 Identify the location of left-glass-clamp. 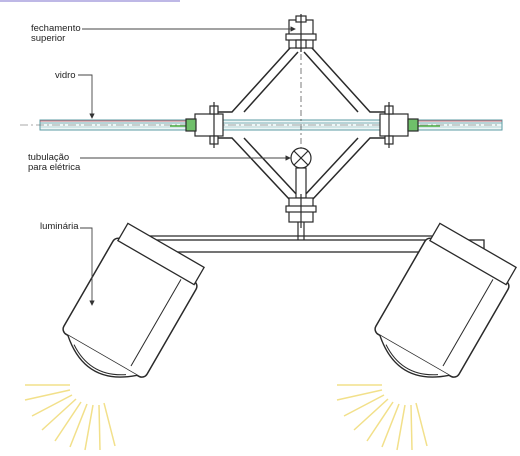
(204, 125).